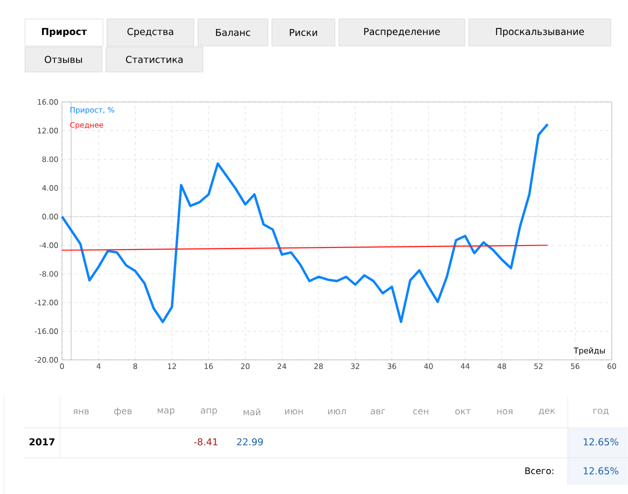 This screenshot has height=494, width=628. Describe the element at coordinates (504, 411) in the screenshot. I see `text: ноя` at that location.